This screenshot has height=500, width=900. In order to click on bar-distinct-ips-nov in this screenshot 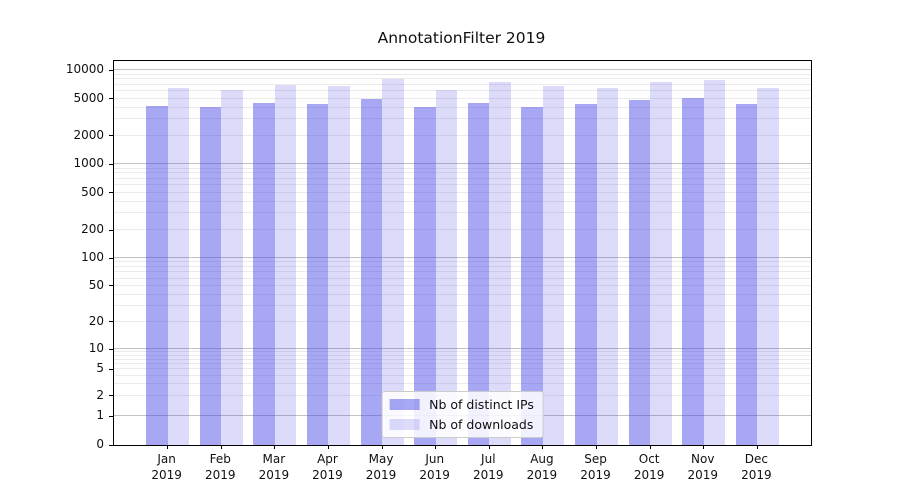, I will do `click(693, 271)`.